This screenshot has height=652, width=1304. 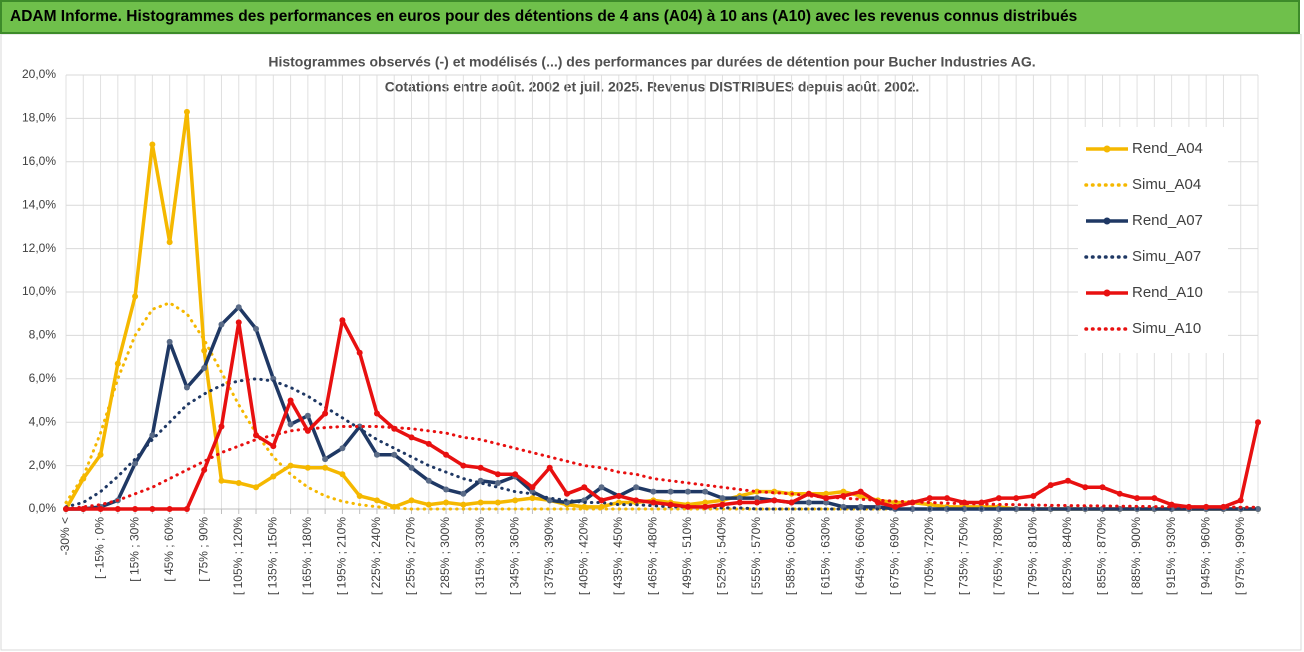 What do you see at coordinates (65, 536) in the screenshot?
I see `x-tick-label: -30% <` at bounding box center [65, 536].